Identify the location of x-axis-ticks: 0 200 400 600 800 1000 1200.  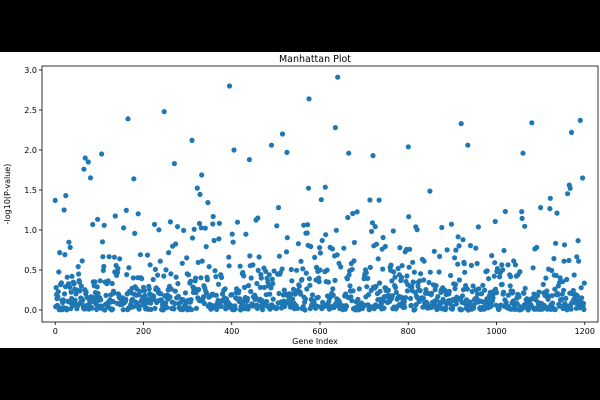
(324, 329).